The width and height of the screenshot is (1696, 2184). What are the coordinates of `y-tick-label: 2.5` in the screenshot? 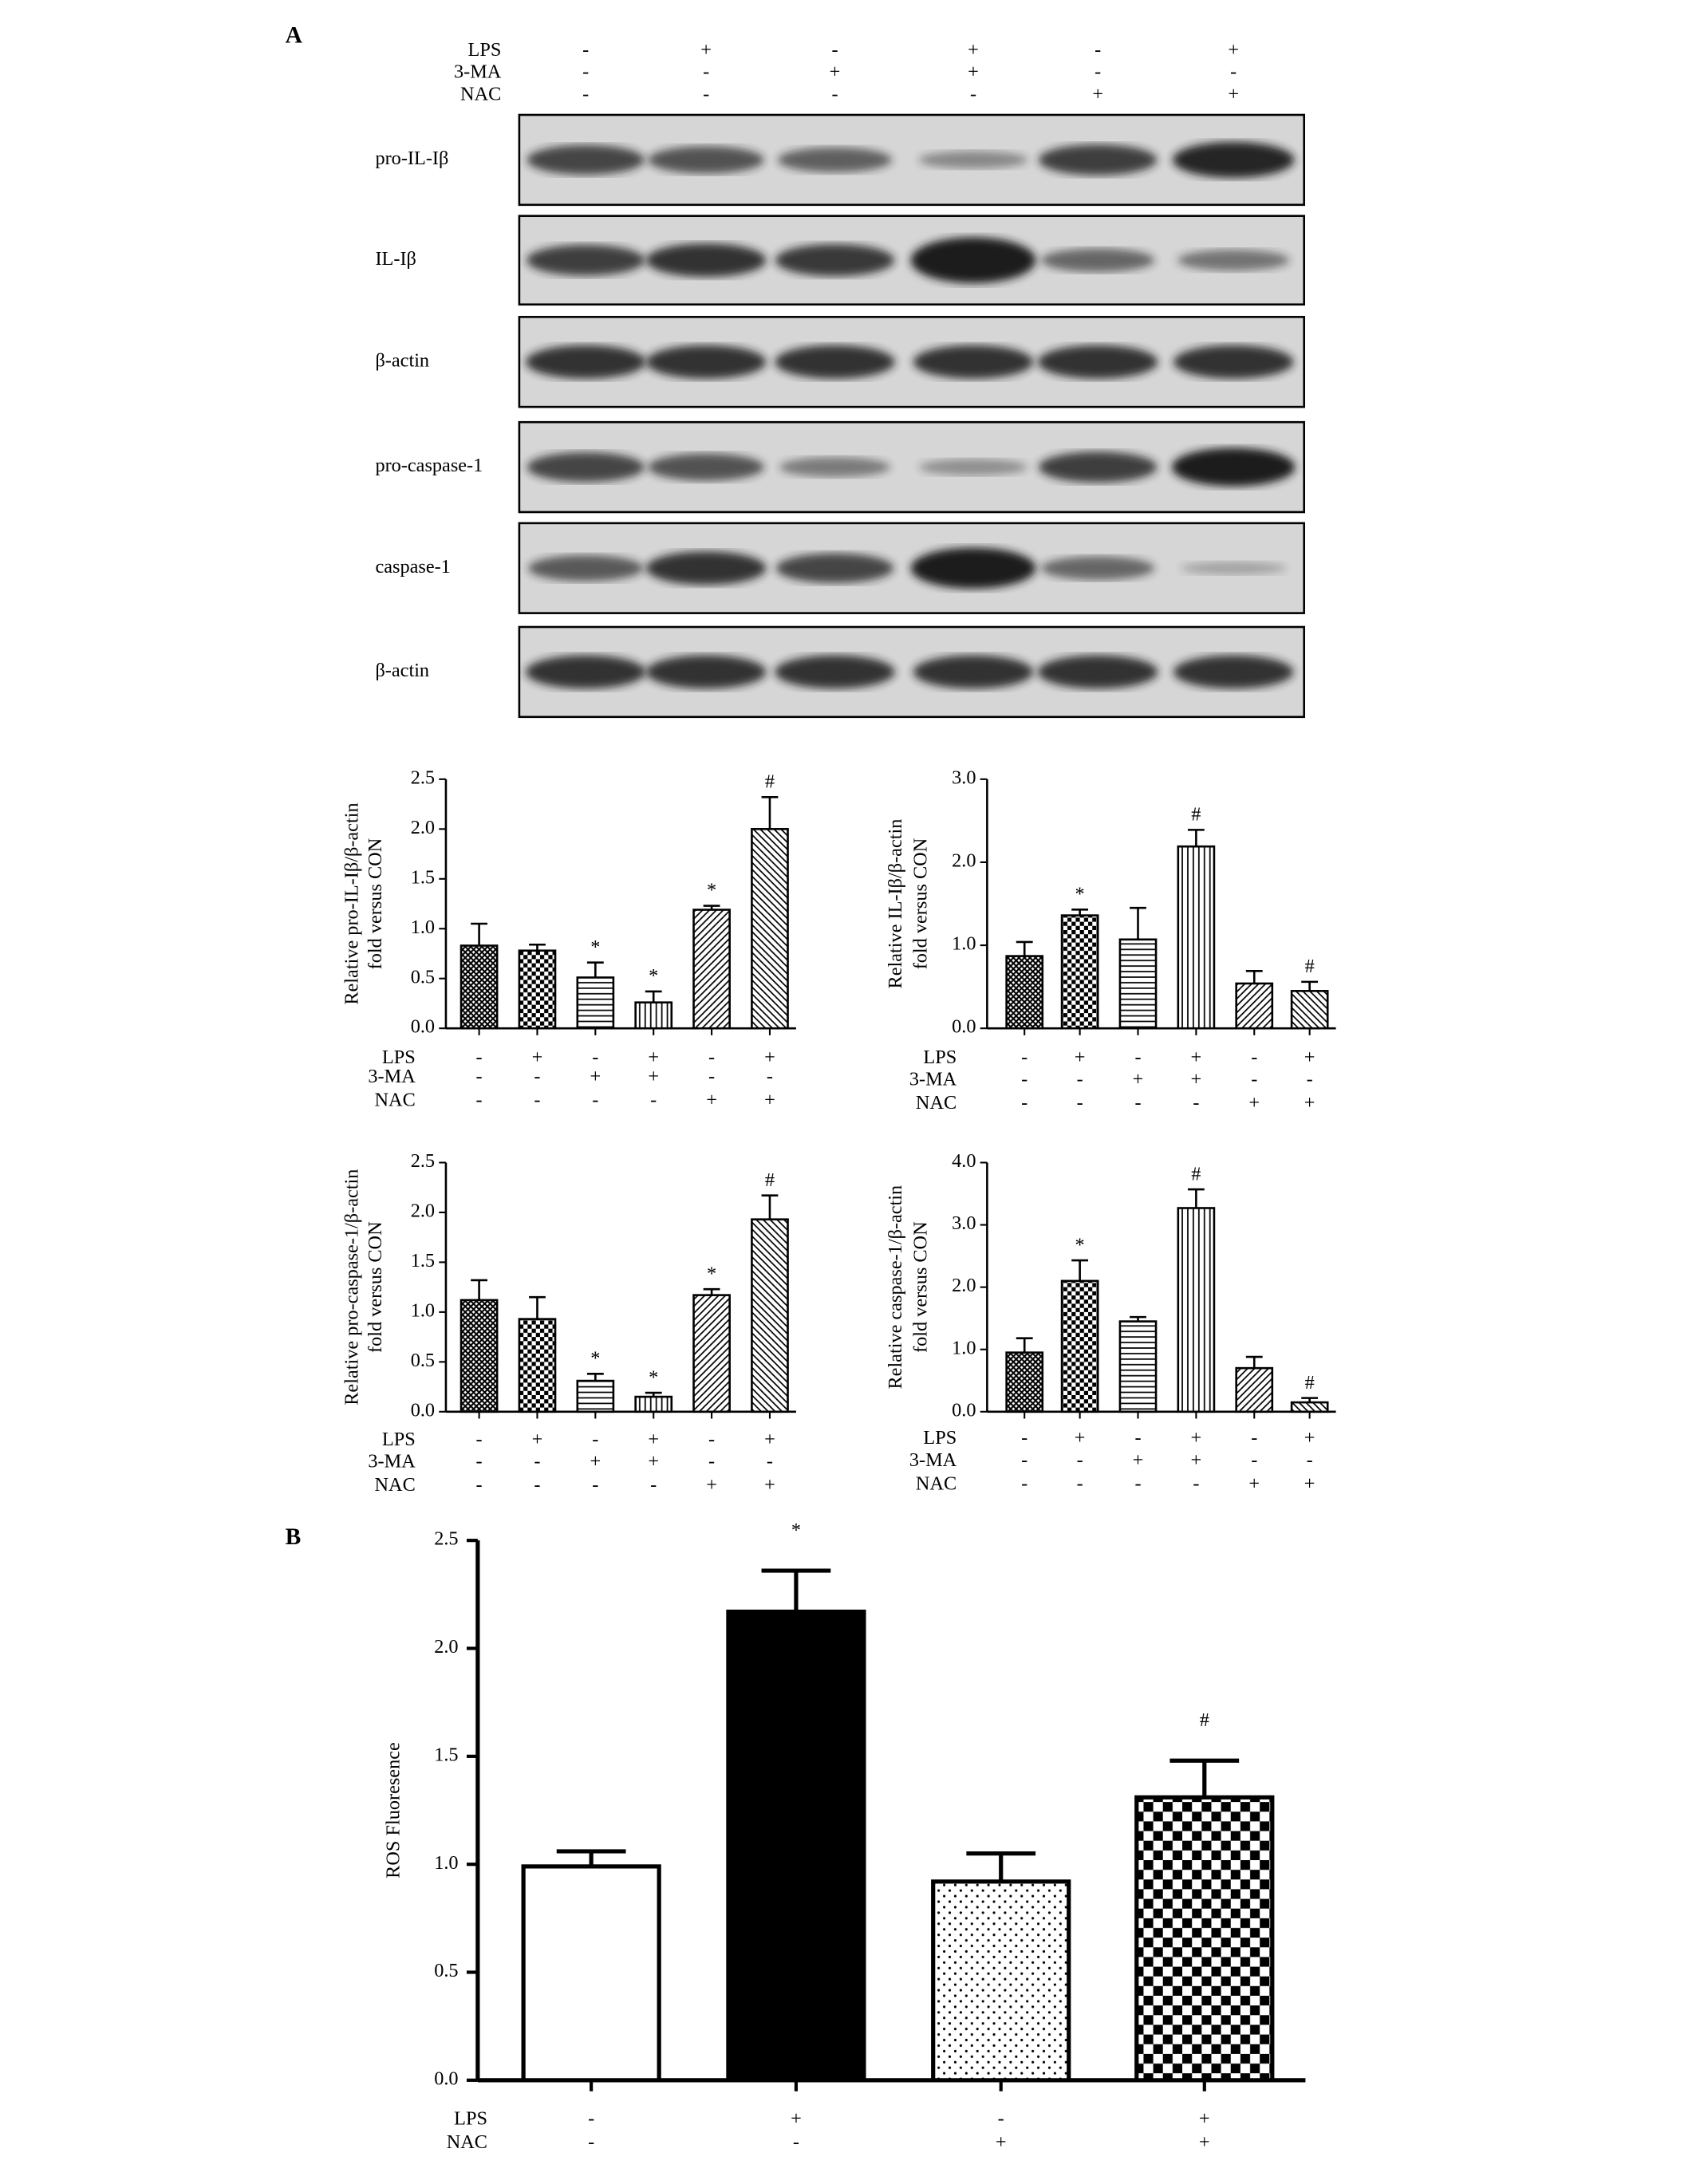 It's located at (423, 1161).